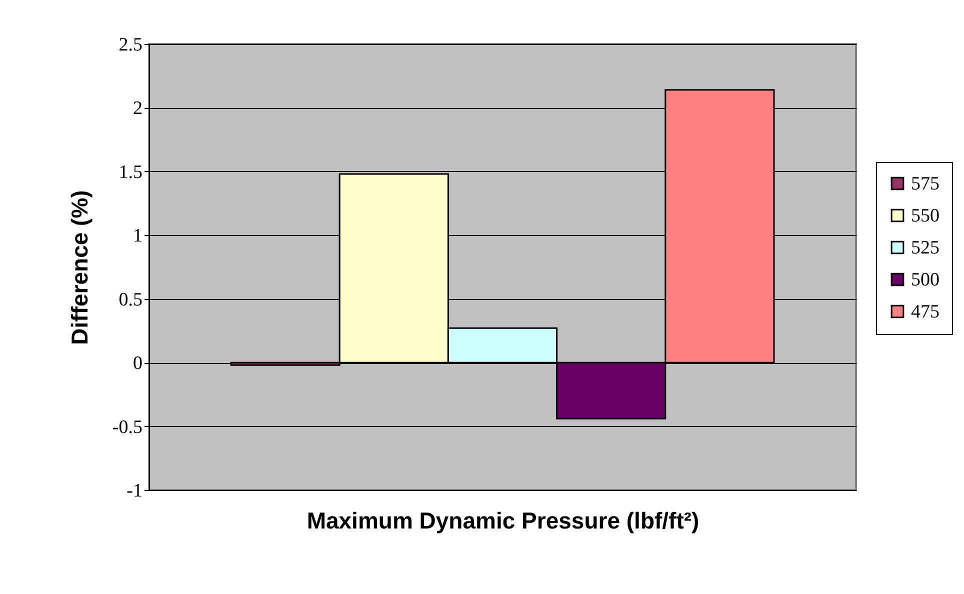 Image resolution: width=964 pixels, height=594 pixels. What do you see at coordinates (137, 236) in the screenshot?
I see `y-tick-label: 1` at bounding box center [137, 236].